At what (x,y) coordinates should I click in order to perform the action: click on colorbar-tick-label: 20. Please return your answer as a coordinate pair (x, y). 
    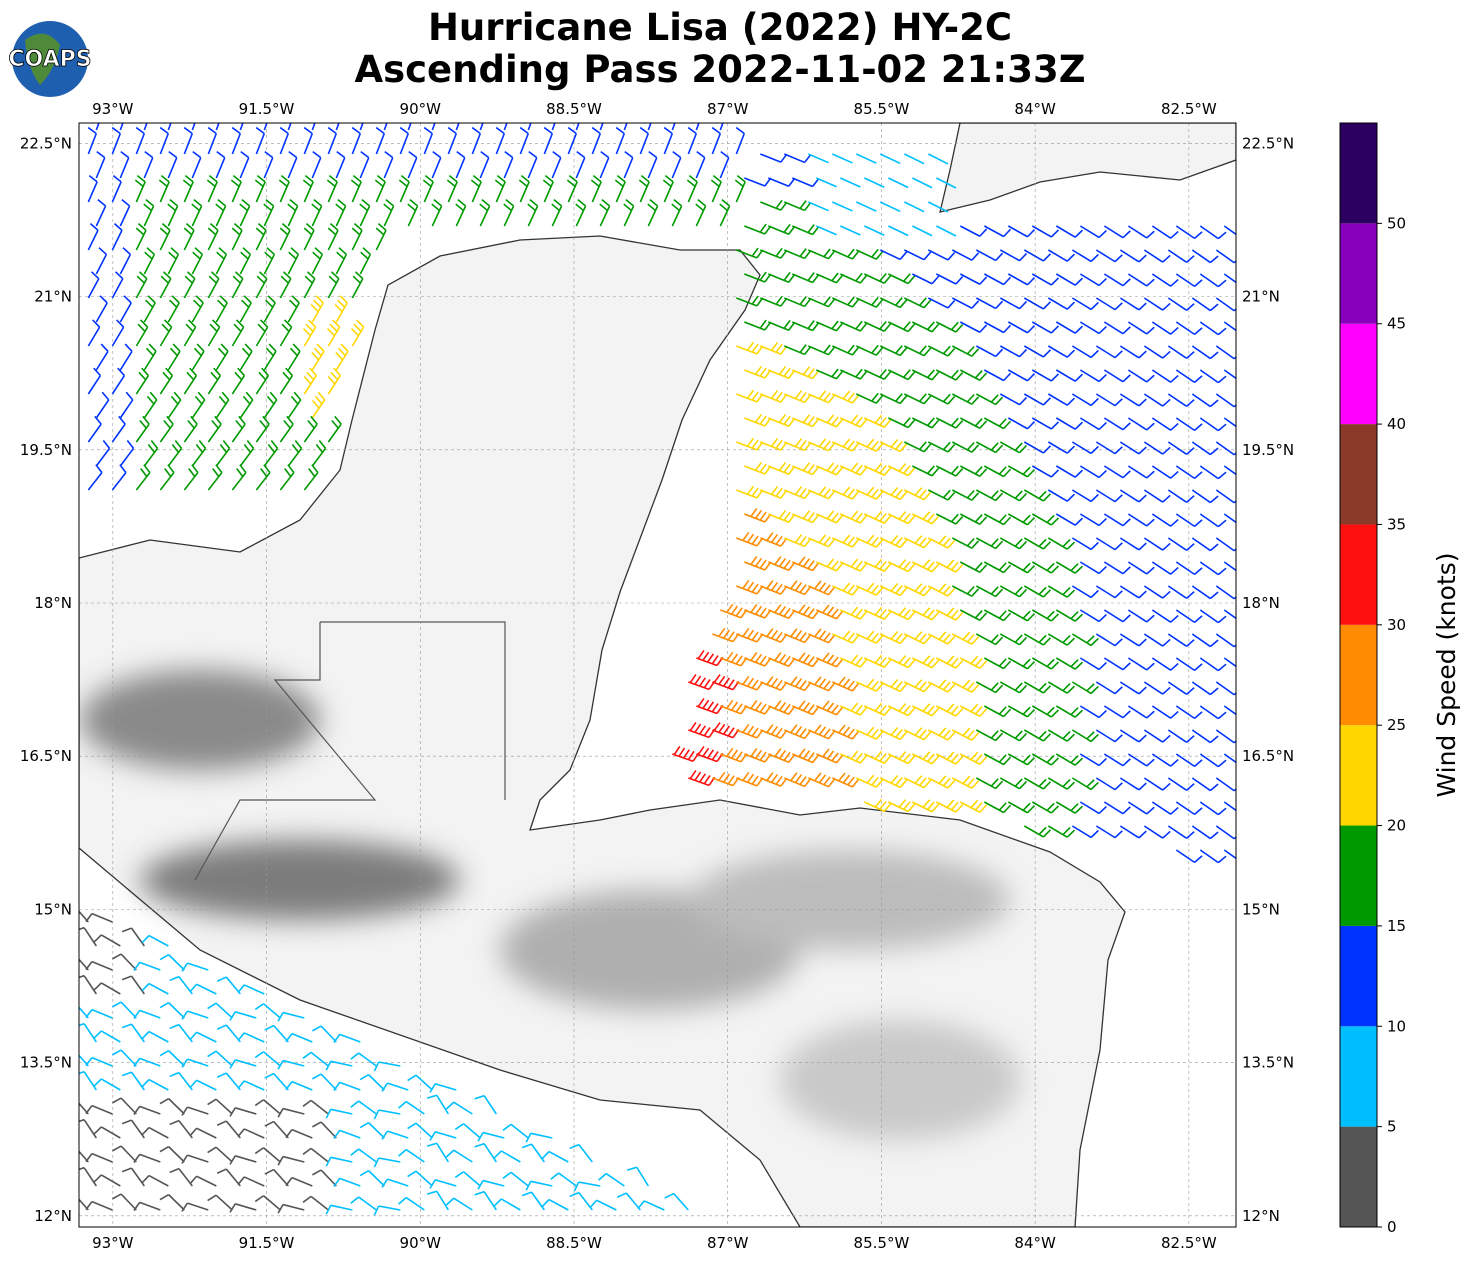
    Looking at the image, I should click on (1396, 826).